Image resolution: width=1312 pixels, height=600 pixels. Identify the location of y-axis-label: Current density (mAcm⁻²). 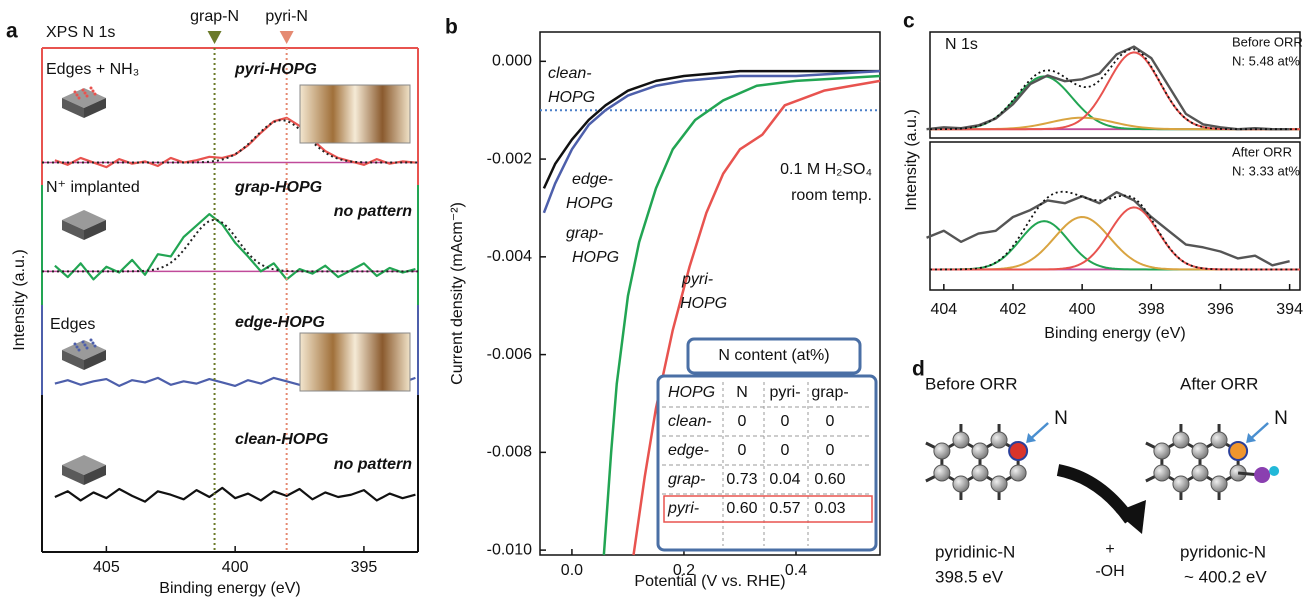
(457, 293).